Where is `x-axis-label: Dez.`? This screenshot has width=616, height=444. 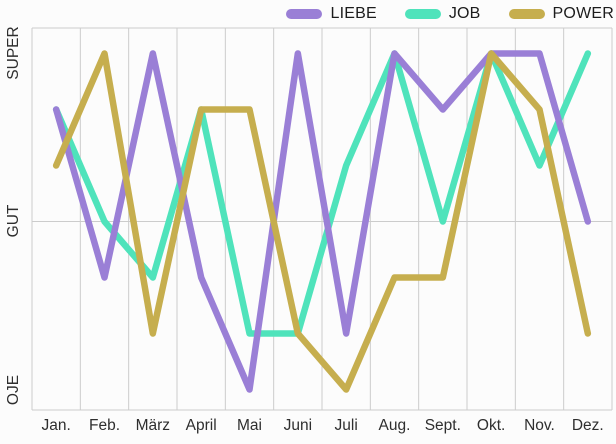
x-axis-label: Dez. is located at coordinates (587, 425).